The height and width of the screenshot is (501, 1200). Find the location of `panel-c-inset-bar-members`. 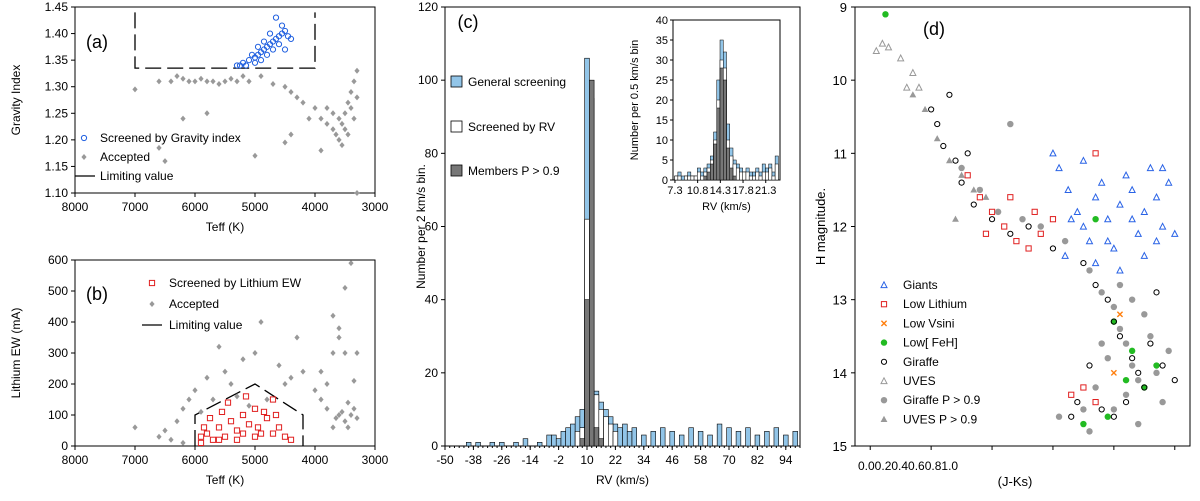

panel-c-inset-bar-members is located at coordinates (705, 178).